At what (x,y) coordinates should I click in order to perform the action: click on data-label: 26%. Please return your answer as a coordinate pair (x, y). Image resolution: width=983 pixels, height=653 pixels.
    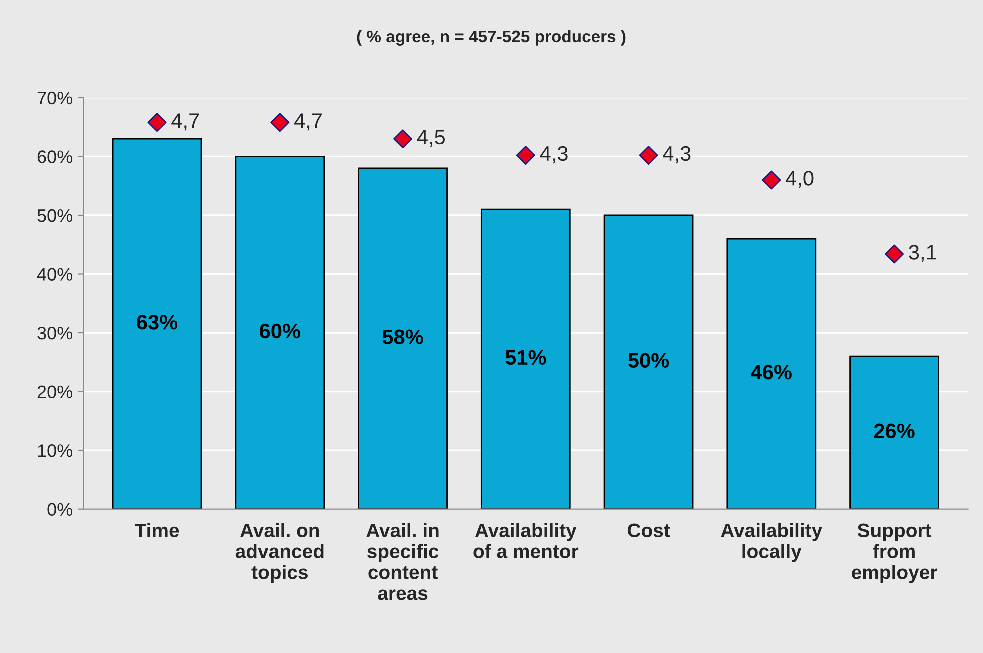
    Looking at the image, I should click on (894, 431).